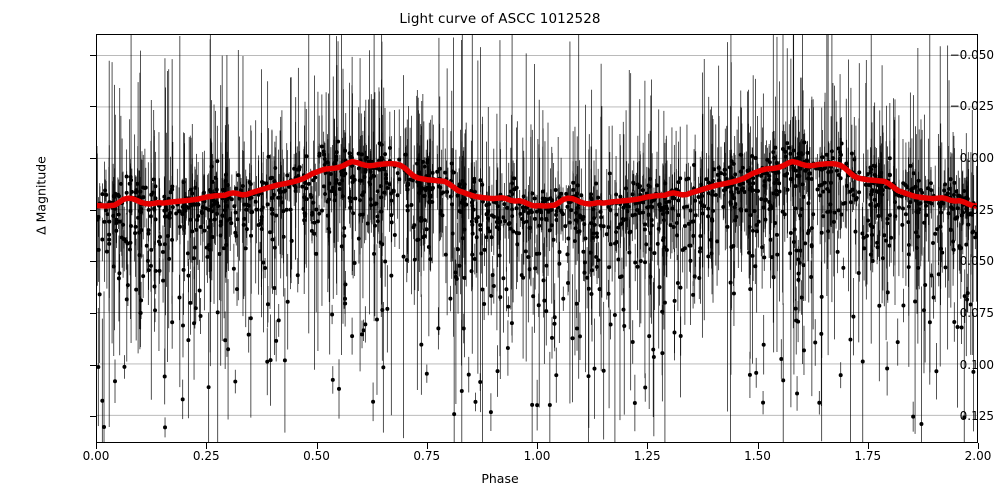 The image size is (1000, 500). I want to click on x-tick-label: 1.50, so click(757, 456).